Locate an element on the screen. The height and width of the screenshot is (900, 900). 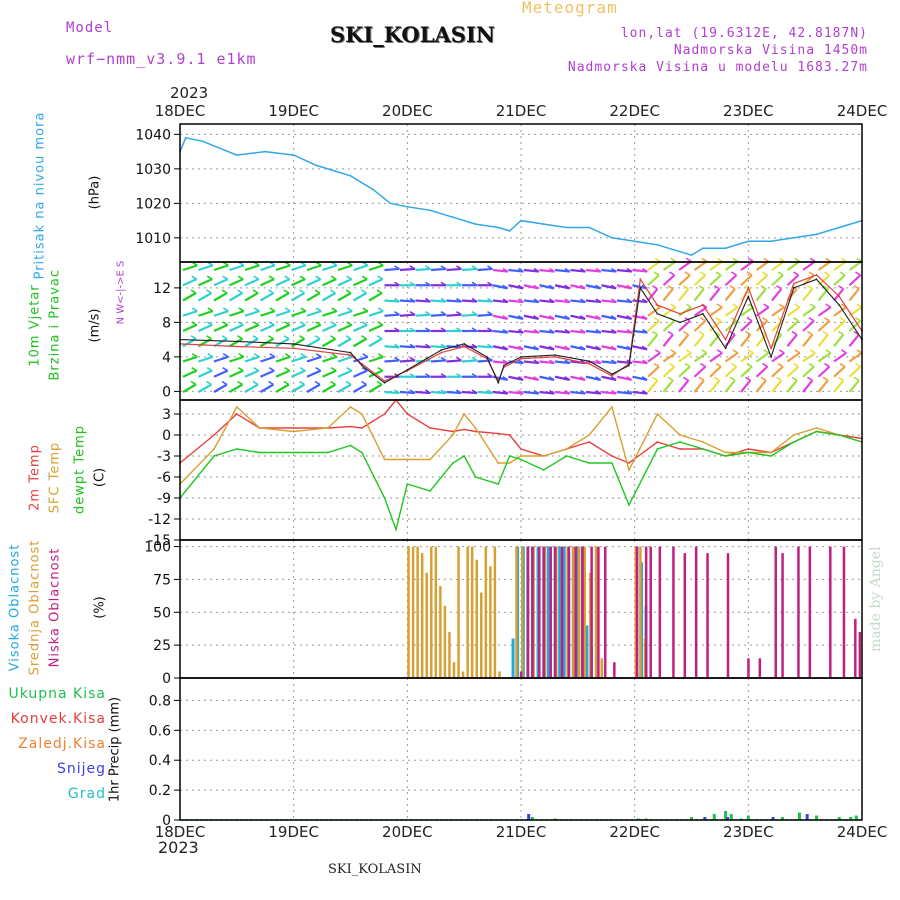
panel-frame is located at coordinates (521, 749).